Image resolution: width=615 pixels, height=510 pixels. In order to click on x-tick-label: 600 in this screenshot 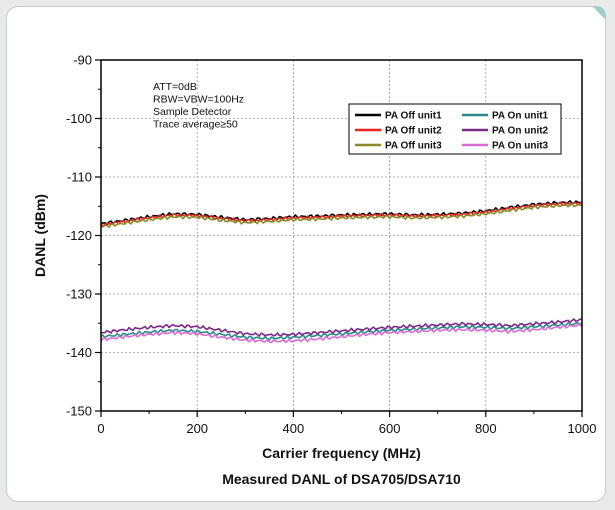, I will do `click(390, 428)`.